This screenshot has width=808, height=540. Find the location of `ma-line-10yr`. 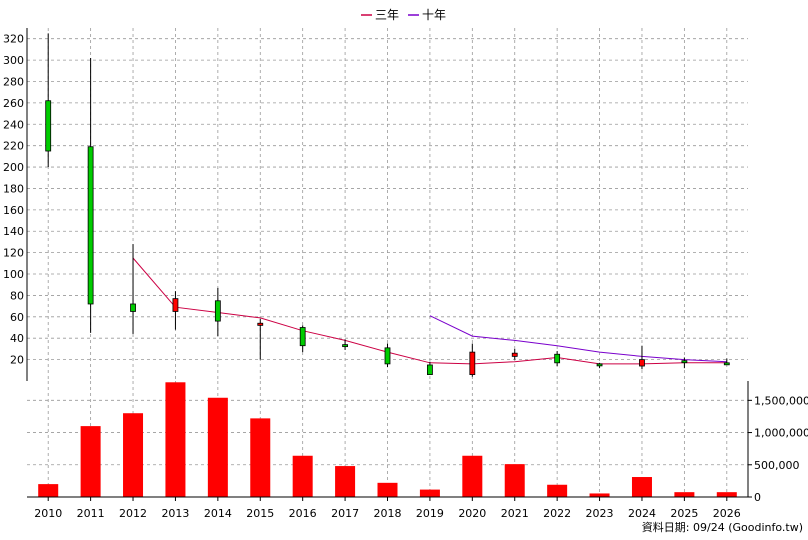

ma-line-10yr is located at coordinates (578, 339).